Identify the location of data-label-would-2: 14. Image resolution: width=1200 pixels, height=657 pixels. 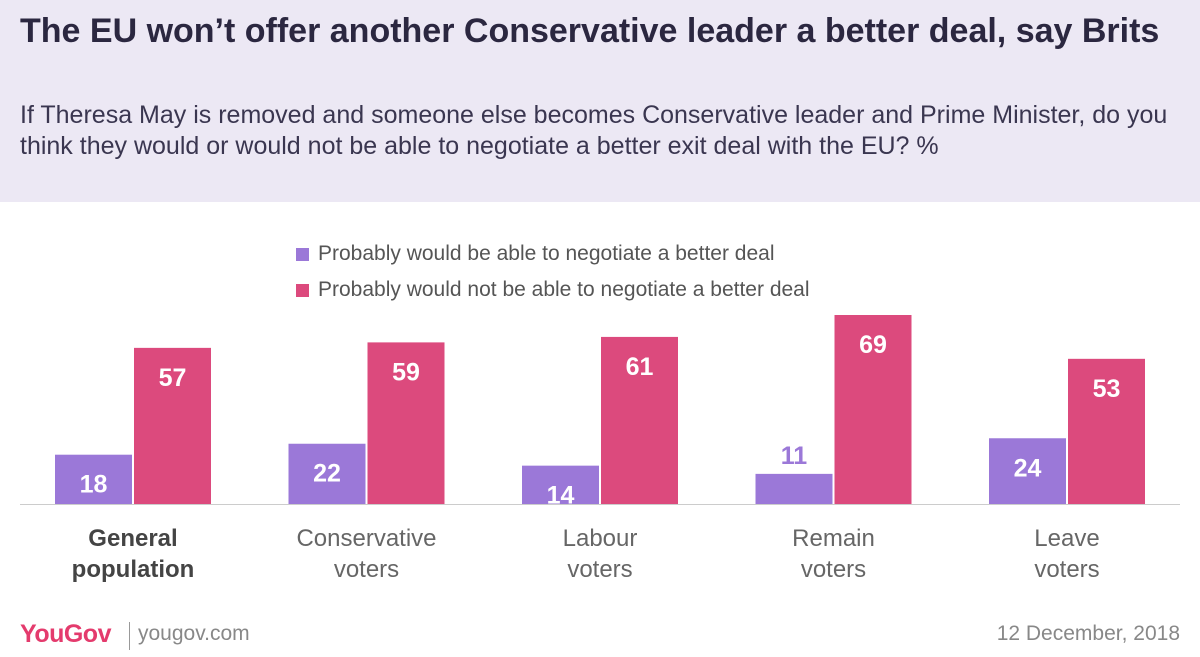
(561, 496).